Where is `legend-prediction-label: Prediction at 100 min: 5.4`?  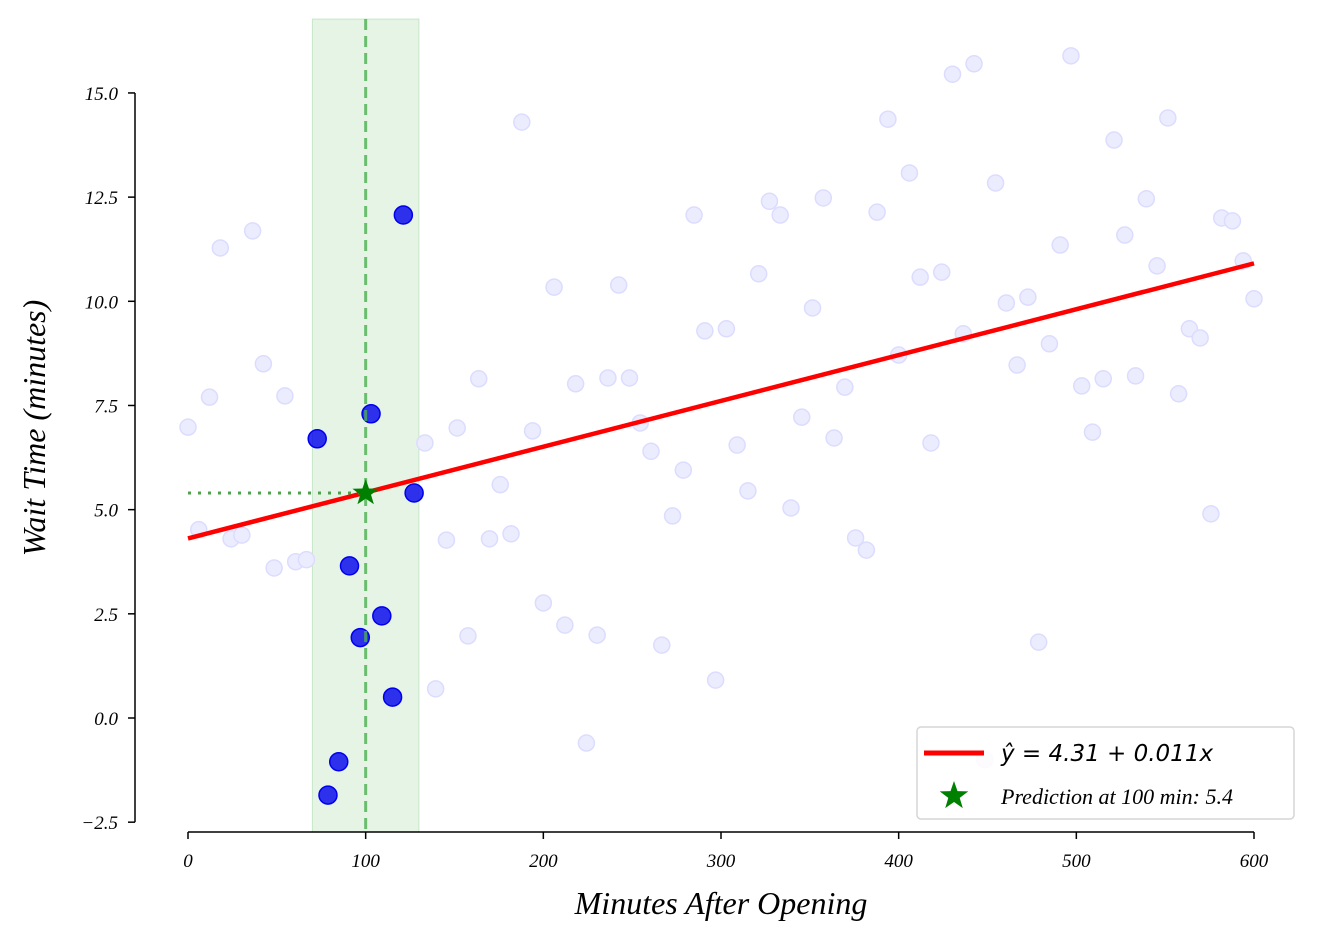
legend-prediction-label: Prediction at 100 min: 5.4 is located at coordinates (1116, 796).